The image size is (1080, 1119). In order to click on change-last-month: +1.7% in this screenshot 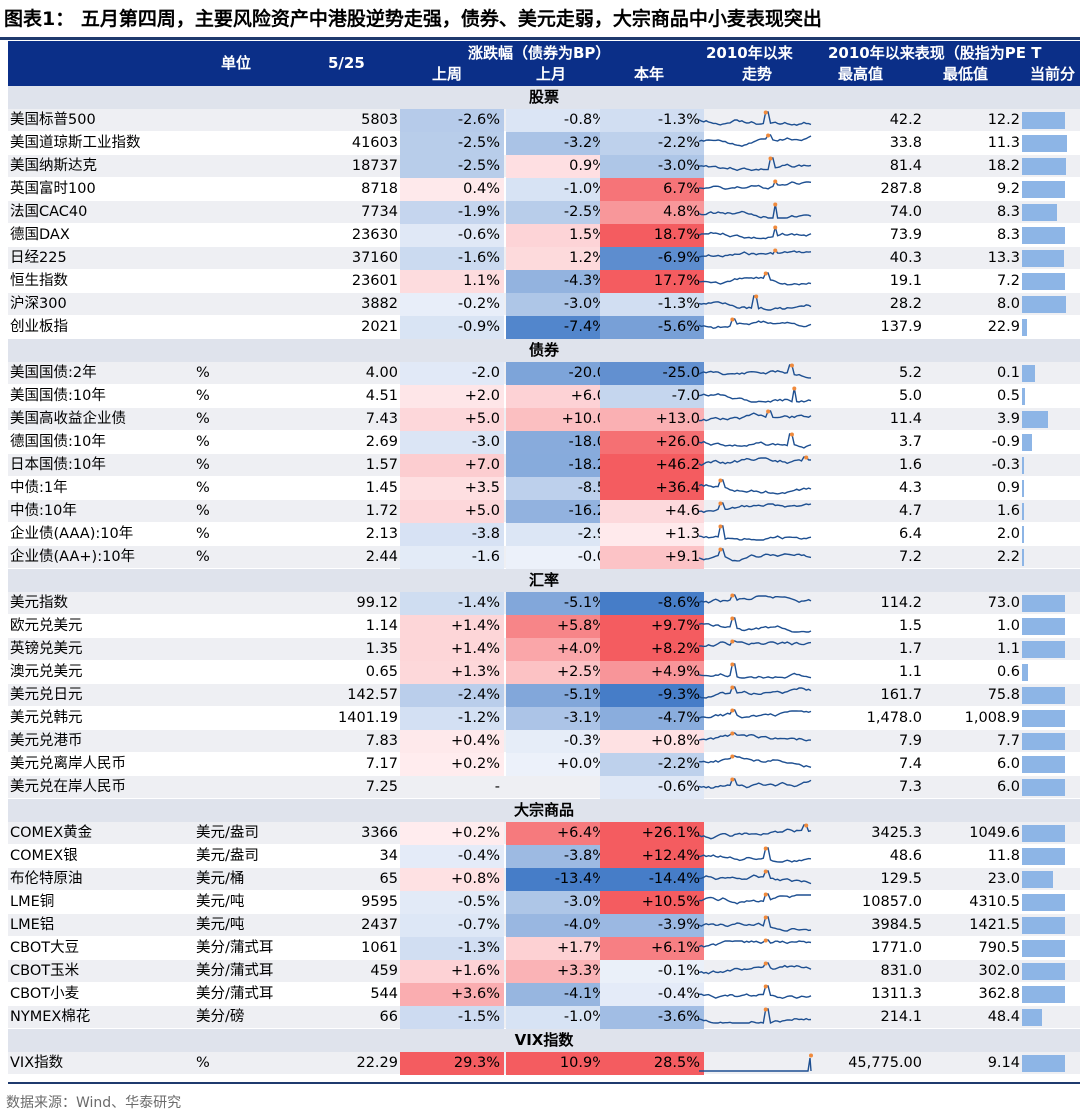, I will do `click(558, 948)`.